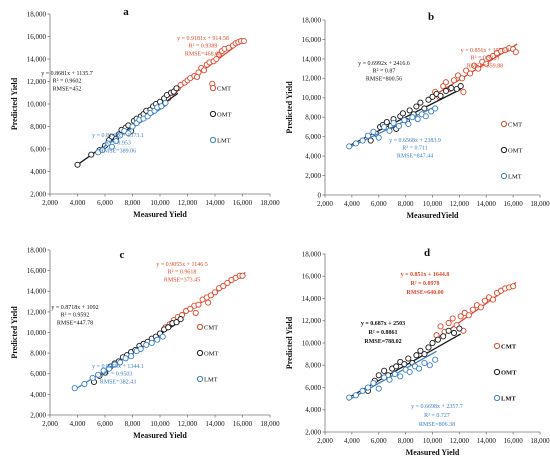 This screenshot has height=470, width=550. Describe the element at coordinates (313, 176) in the screenshot. I see `y-tick-label: 2,000` at that location.